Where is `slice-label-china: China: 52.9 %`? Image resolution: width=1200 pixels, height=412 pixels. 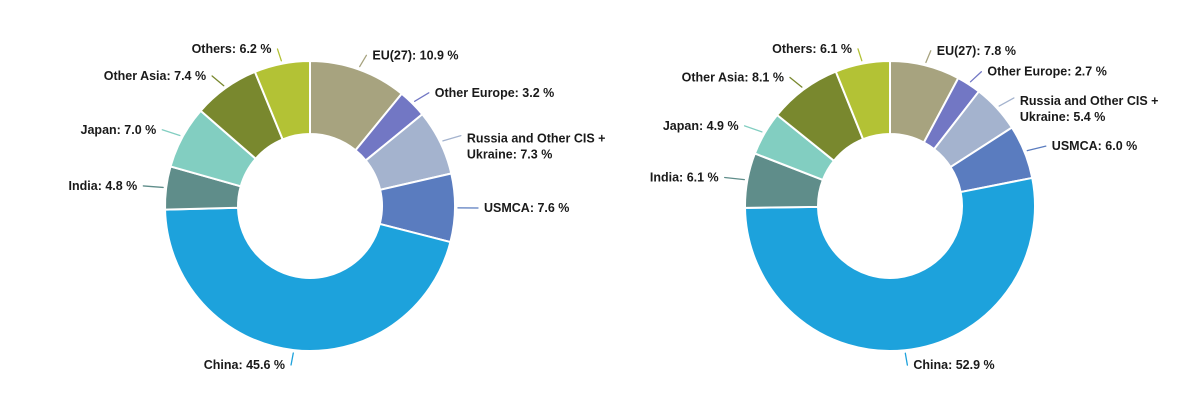 slice-label-china: China: 52.9 % is located at coordinates (953, 365).